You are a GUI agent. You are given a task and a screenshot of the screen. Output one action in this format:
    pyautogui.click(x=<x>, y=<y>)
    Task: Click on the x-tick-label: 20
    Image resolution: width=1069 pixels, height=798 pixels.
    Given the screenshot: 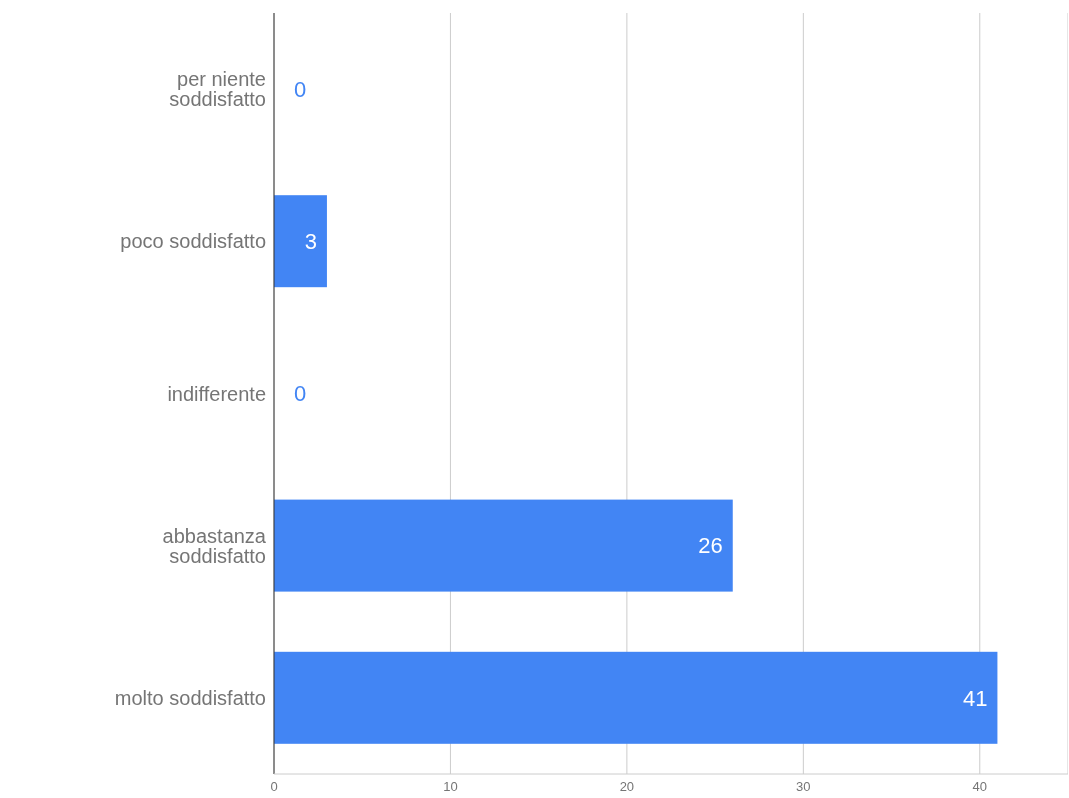 What is the action you would take?
    pyautogui.click(x=627, y=787)
    